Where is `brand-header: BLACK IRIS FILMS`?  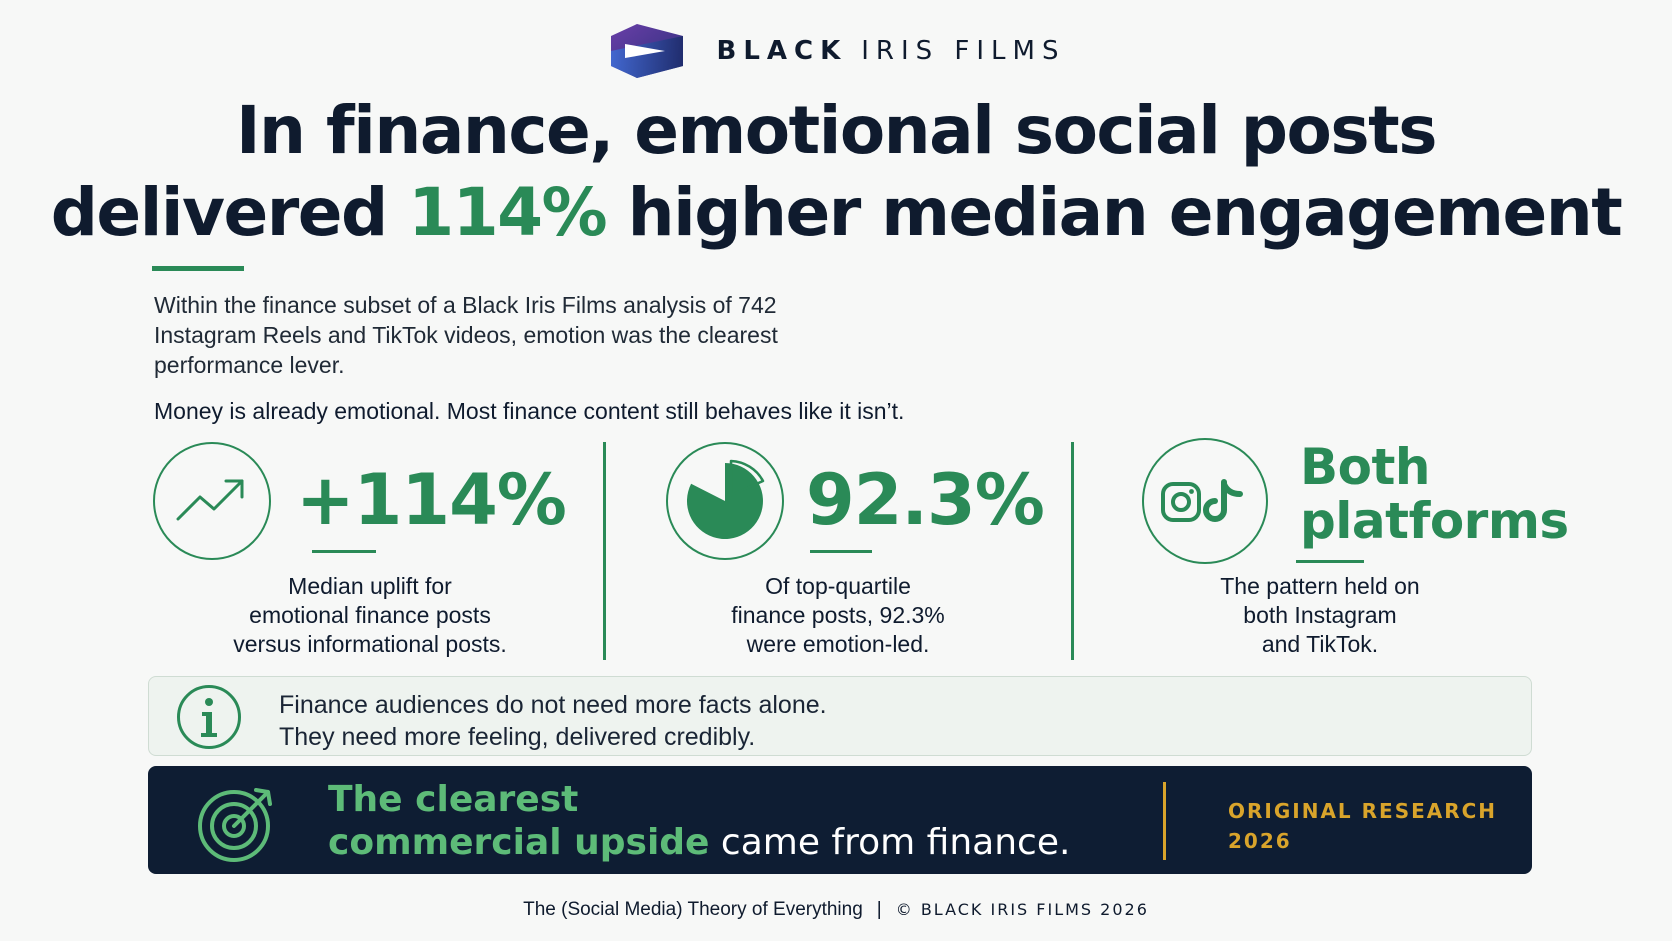
brand-header: BLACK IRIS FILMS is located at coordinates (836, 51).